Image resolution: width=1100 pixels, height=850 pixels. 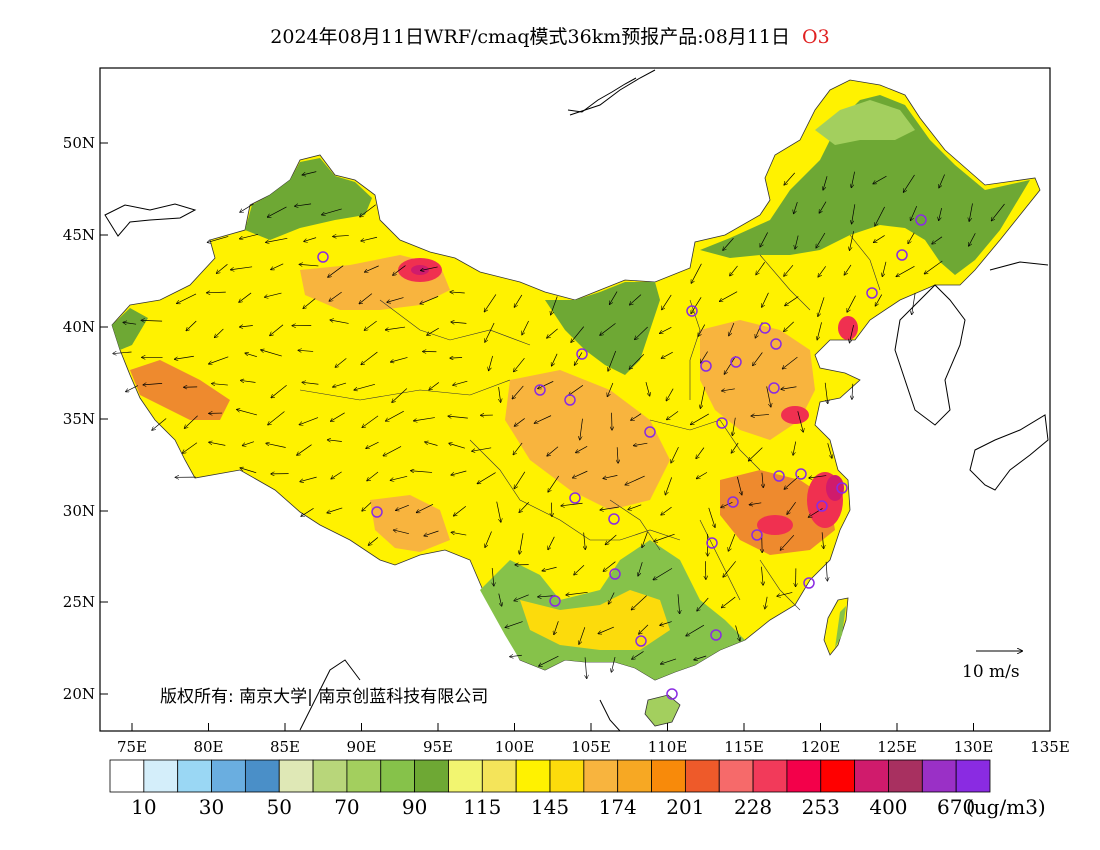 I want to click on lat-tick-label: 35N, so click(x=79, y=419).